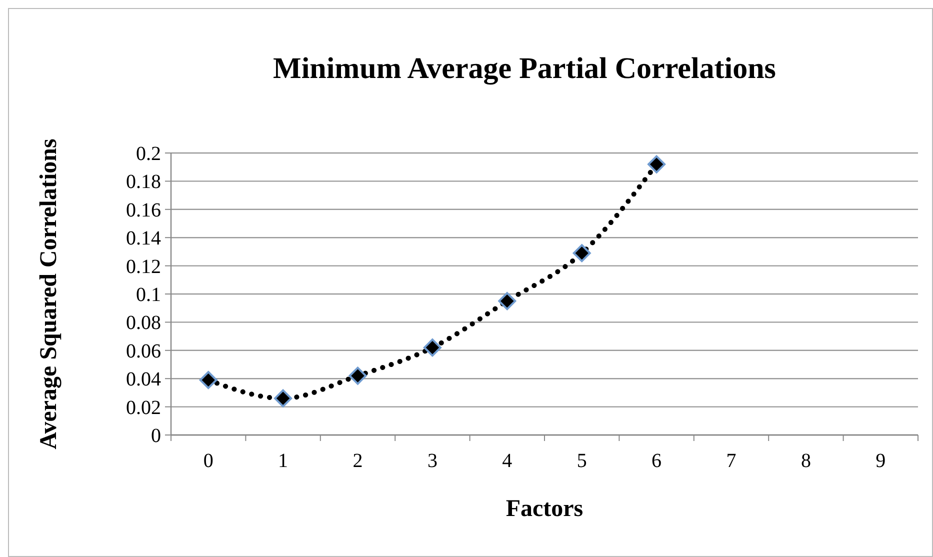 This screenshot has height=557, width=933. Describe the element at coordinates (143, 351) in the screenshot. I see `y-tick-label: 0.06` at that location.